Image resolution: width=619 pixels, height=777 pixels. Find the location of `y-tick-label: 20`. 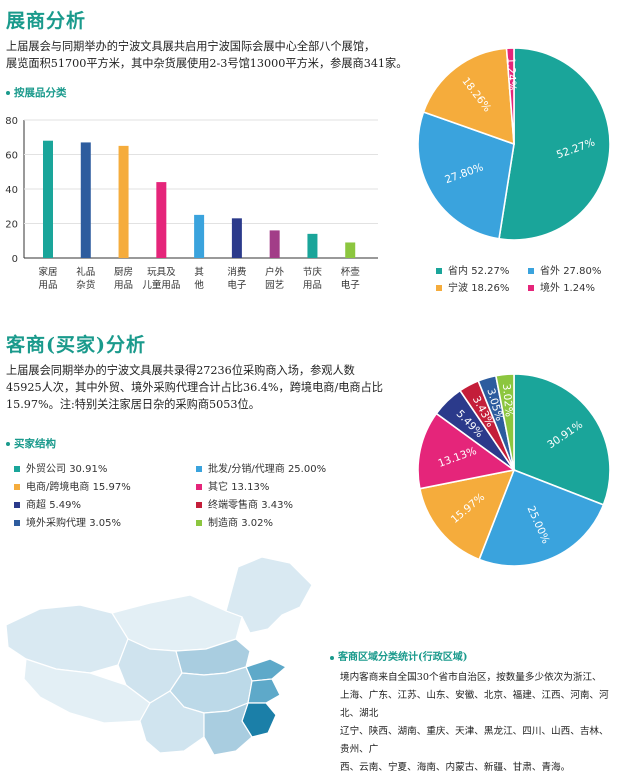

y-tick-label: 20 is located at coordinates (11, 225).